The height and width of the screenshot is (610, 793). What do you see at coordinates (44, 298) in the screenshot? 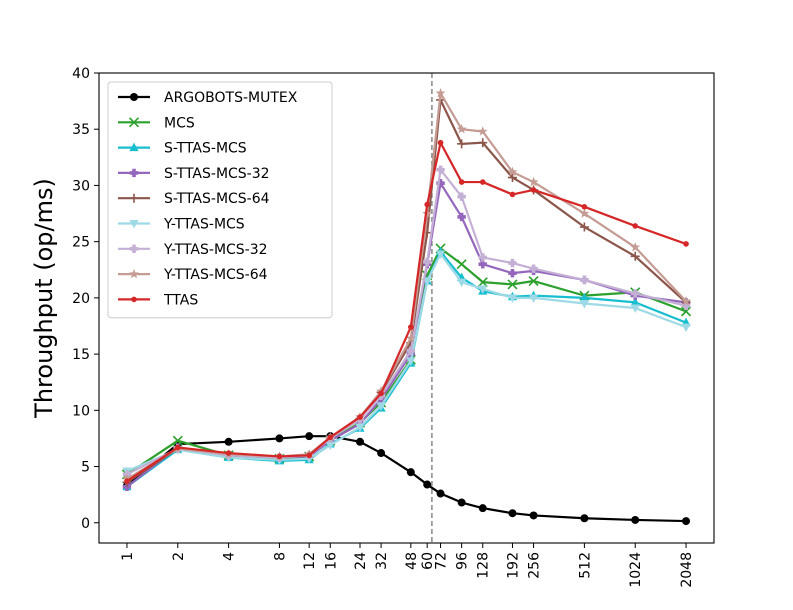
I see `y-axis-title: Throughput (op/ms)` at bounding box center [44, 298].